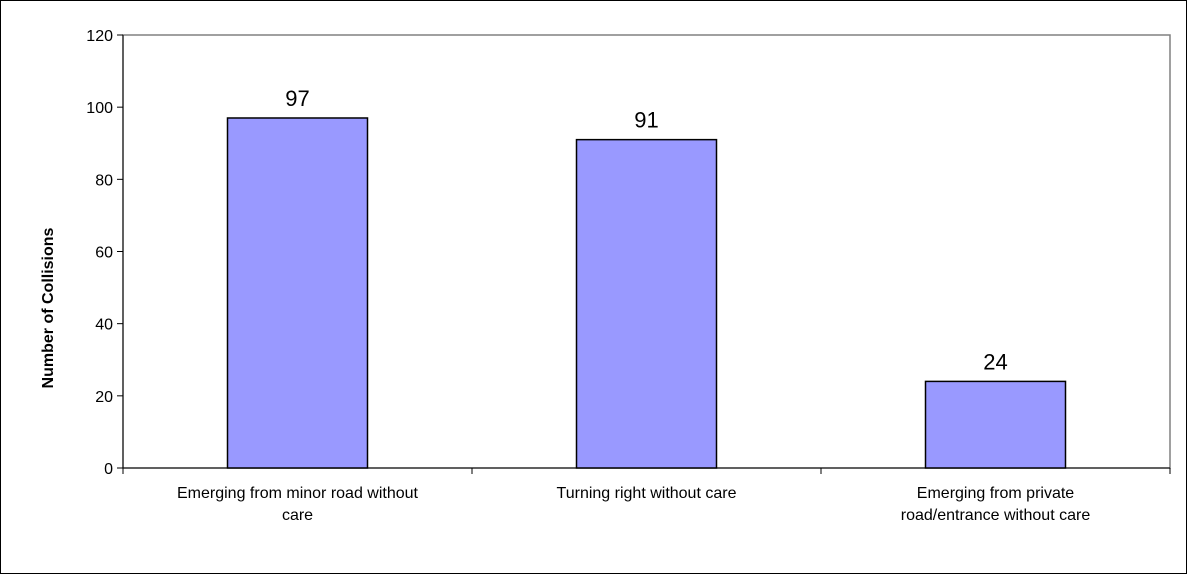 The width and height of the screenshot is (1187, 575). Describe the element at coordinates (298, 493) in the screenshot. I see `category-label-line: Emerging from minor road without` at that location.